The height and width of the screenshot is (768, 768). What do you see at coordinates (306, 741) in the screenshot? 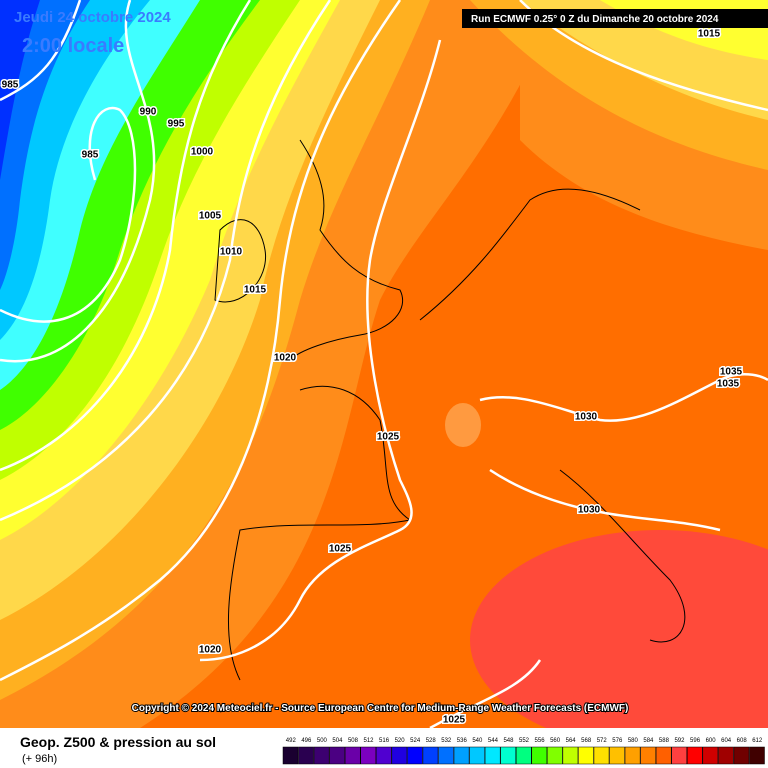
I see `scale-label: 496` at bounding box center [306, 741].